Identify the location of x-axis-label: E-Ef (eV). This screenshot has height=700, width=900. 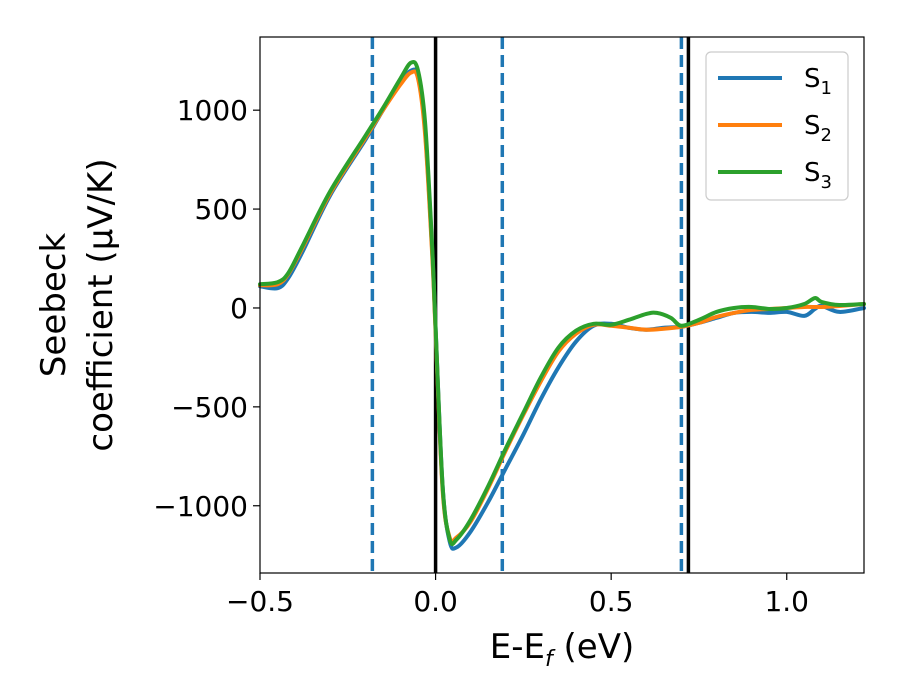
(562, 649).